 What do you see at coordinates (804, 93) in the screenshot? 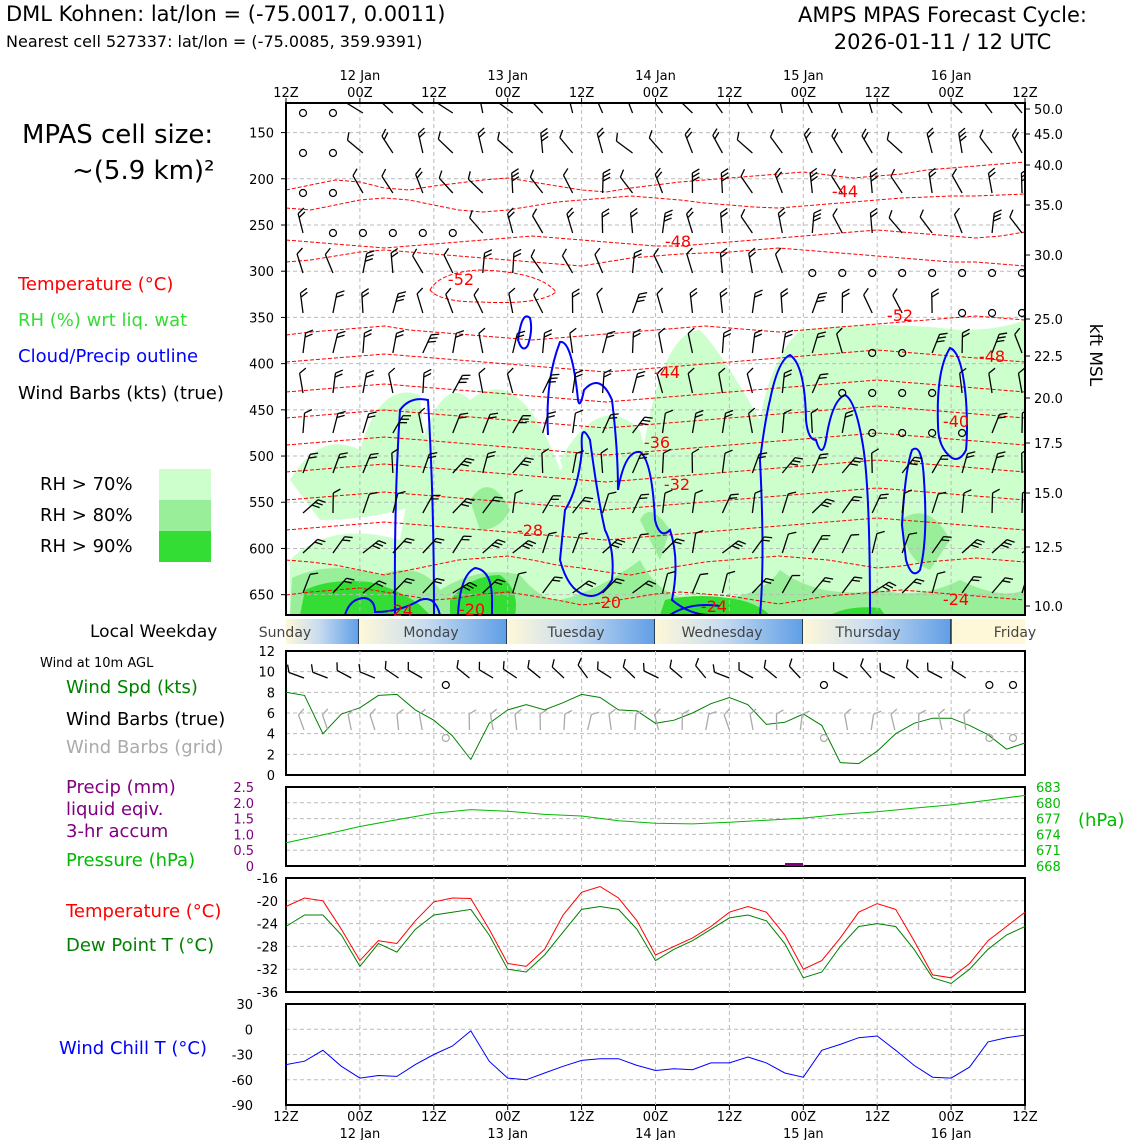
I see `top-time-tick-label: 00Z` at bounding box center [804, 93].